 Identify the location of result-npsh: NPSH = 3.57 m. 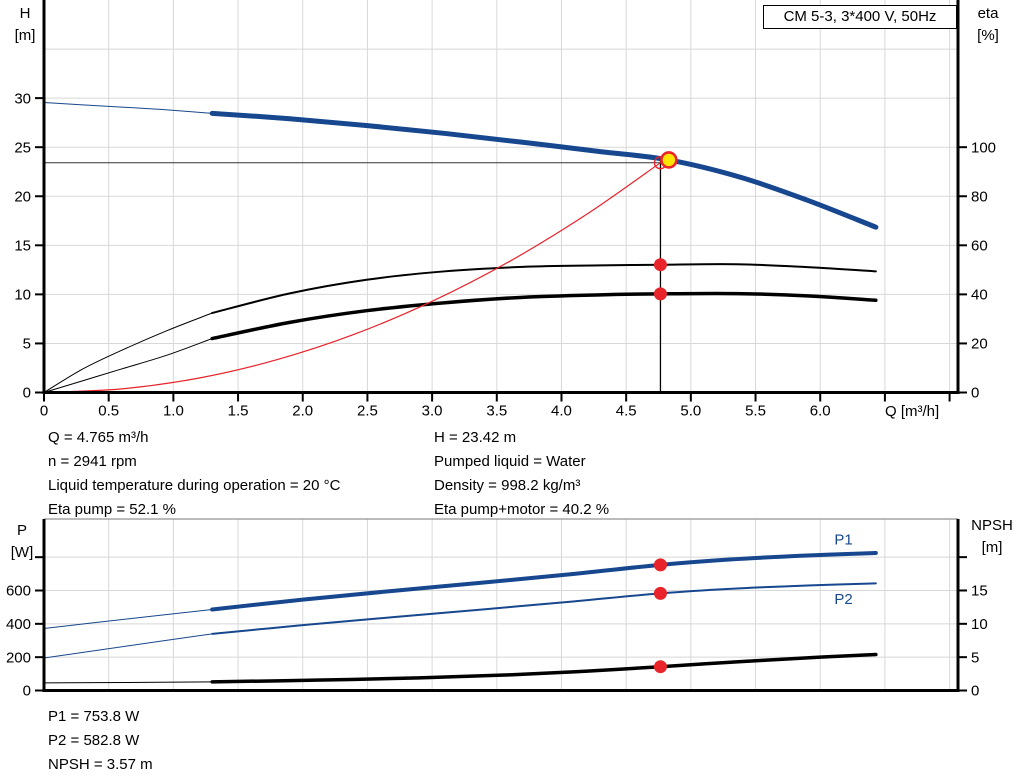
(100, 764).